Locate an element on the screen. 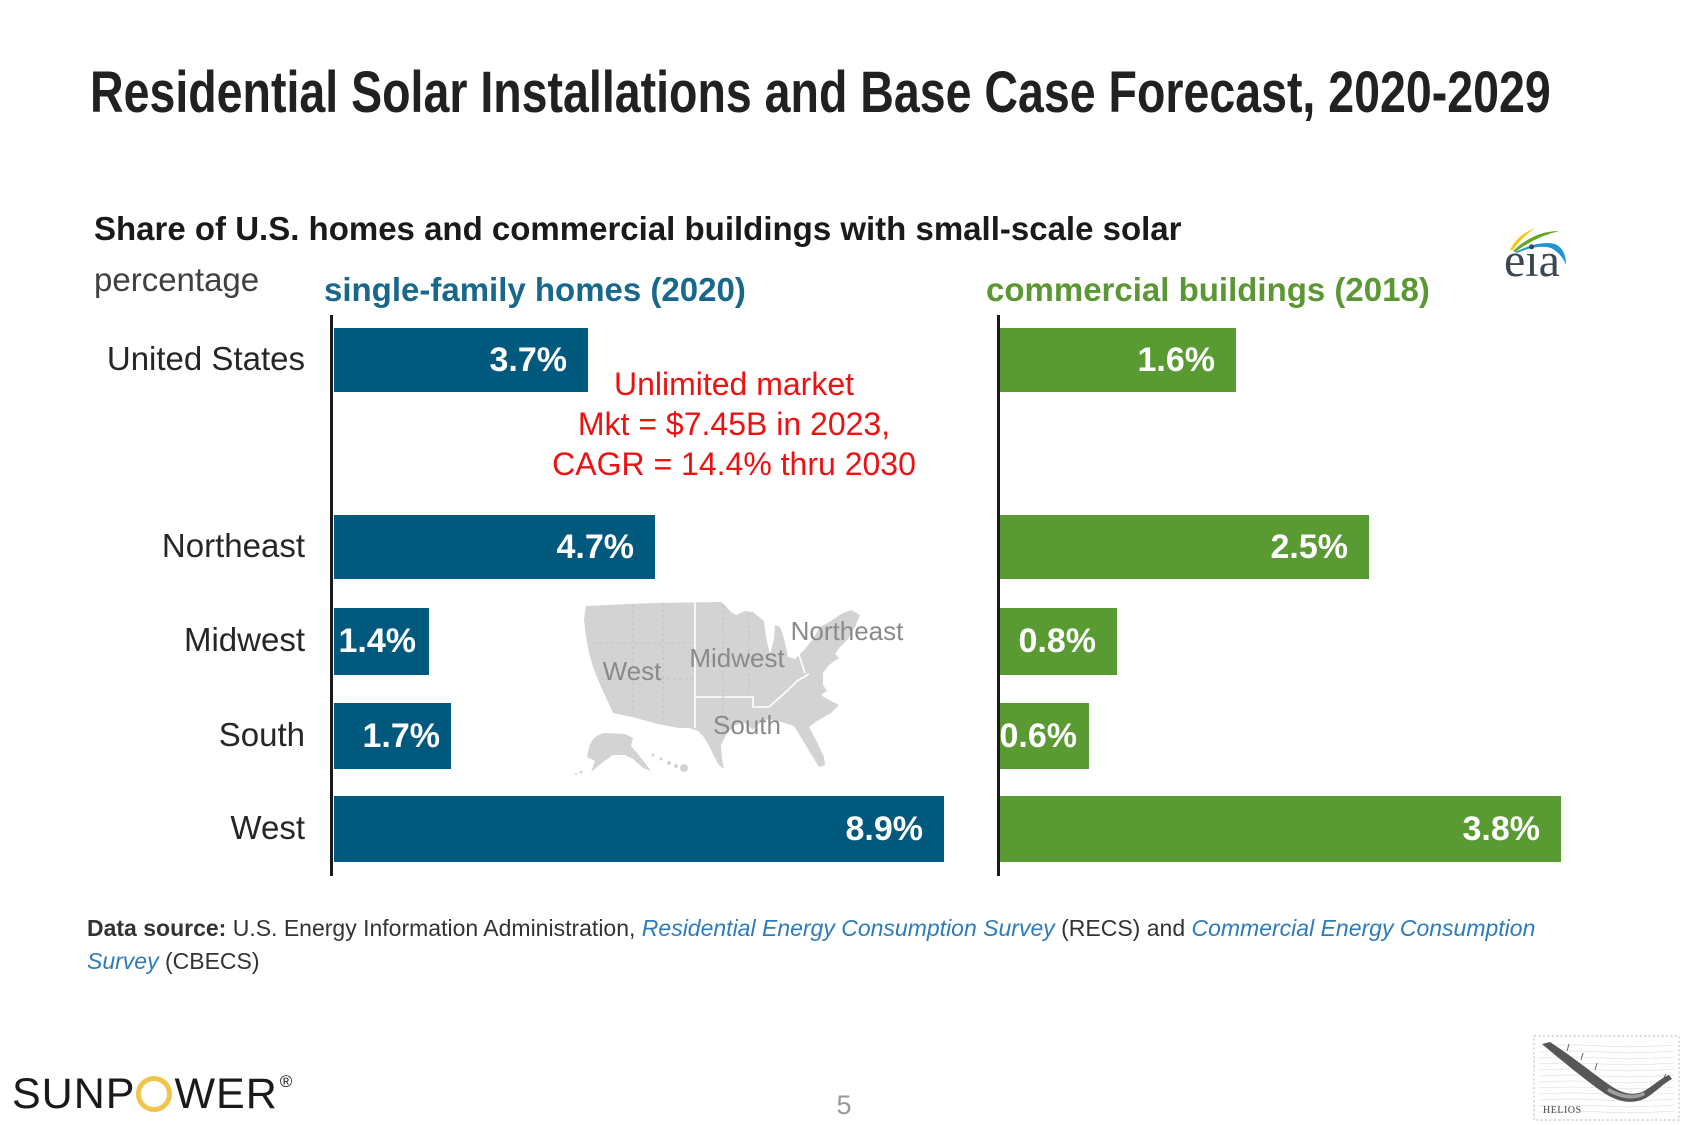  svg-text: eia is located at coordinates (1532, 258).